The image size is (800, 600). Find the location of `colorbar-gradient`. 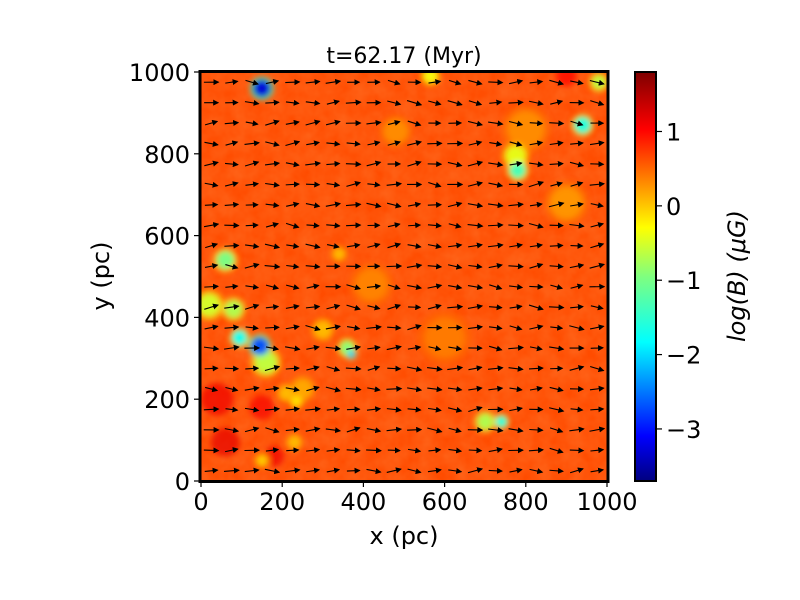

colorbar-gradient is located at coordinates (645, 276).